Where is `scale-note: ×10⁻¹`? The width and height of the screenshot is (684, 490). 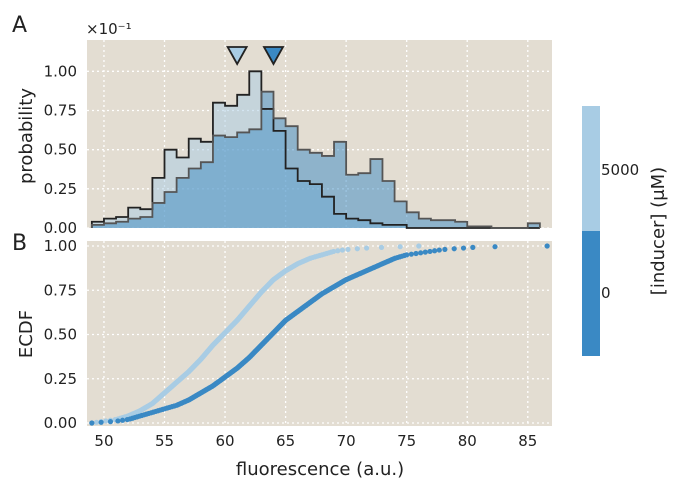
scale-note: ×10⁻¹ is located at coordinates (109, 29).